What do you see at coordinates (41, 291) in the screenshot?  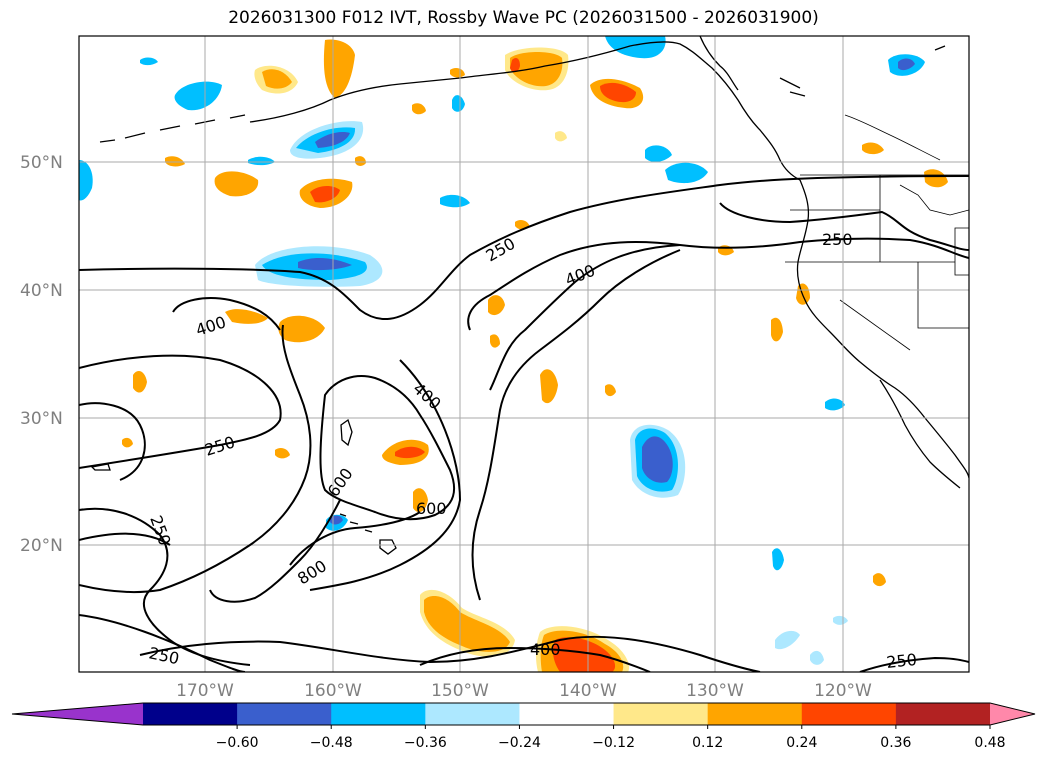 I see `lat-label-40n: 40°N` at bounding box center [41, 291].